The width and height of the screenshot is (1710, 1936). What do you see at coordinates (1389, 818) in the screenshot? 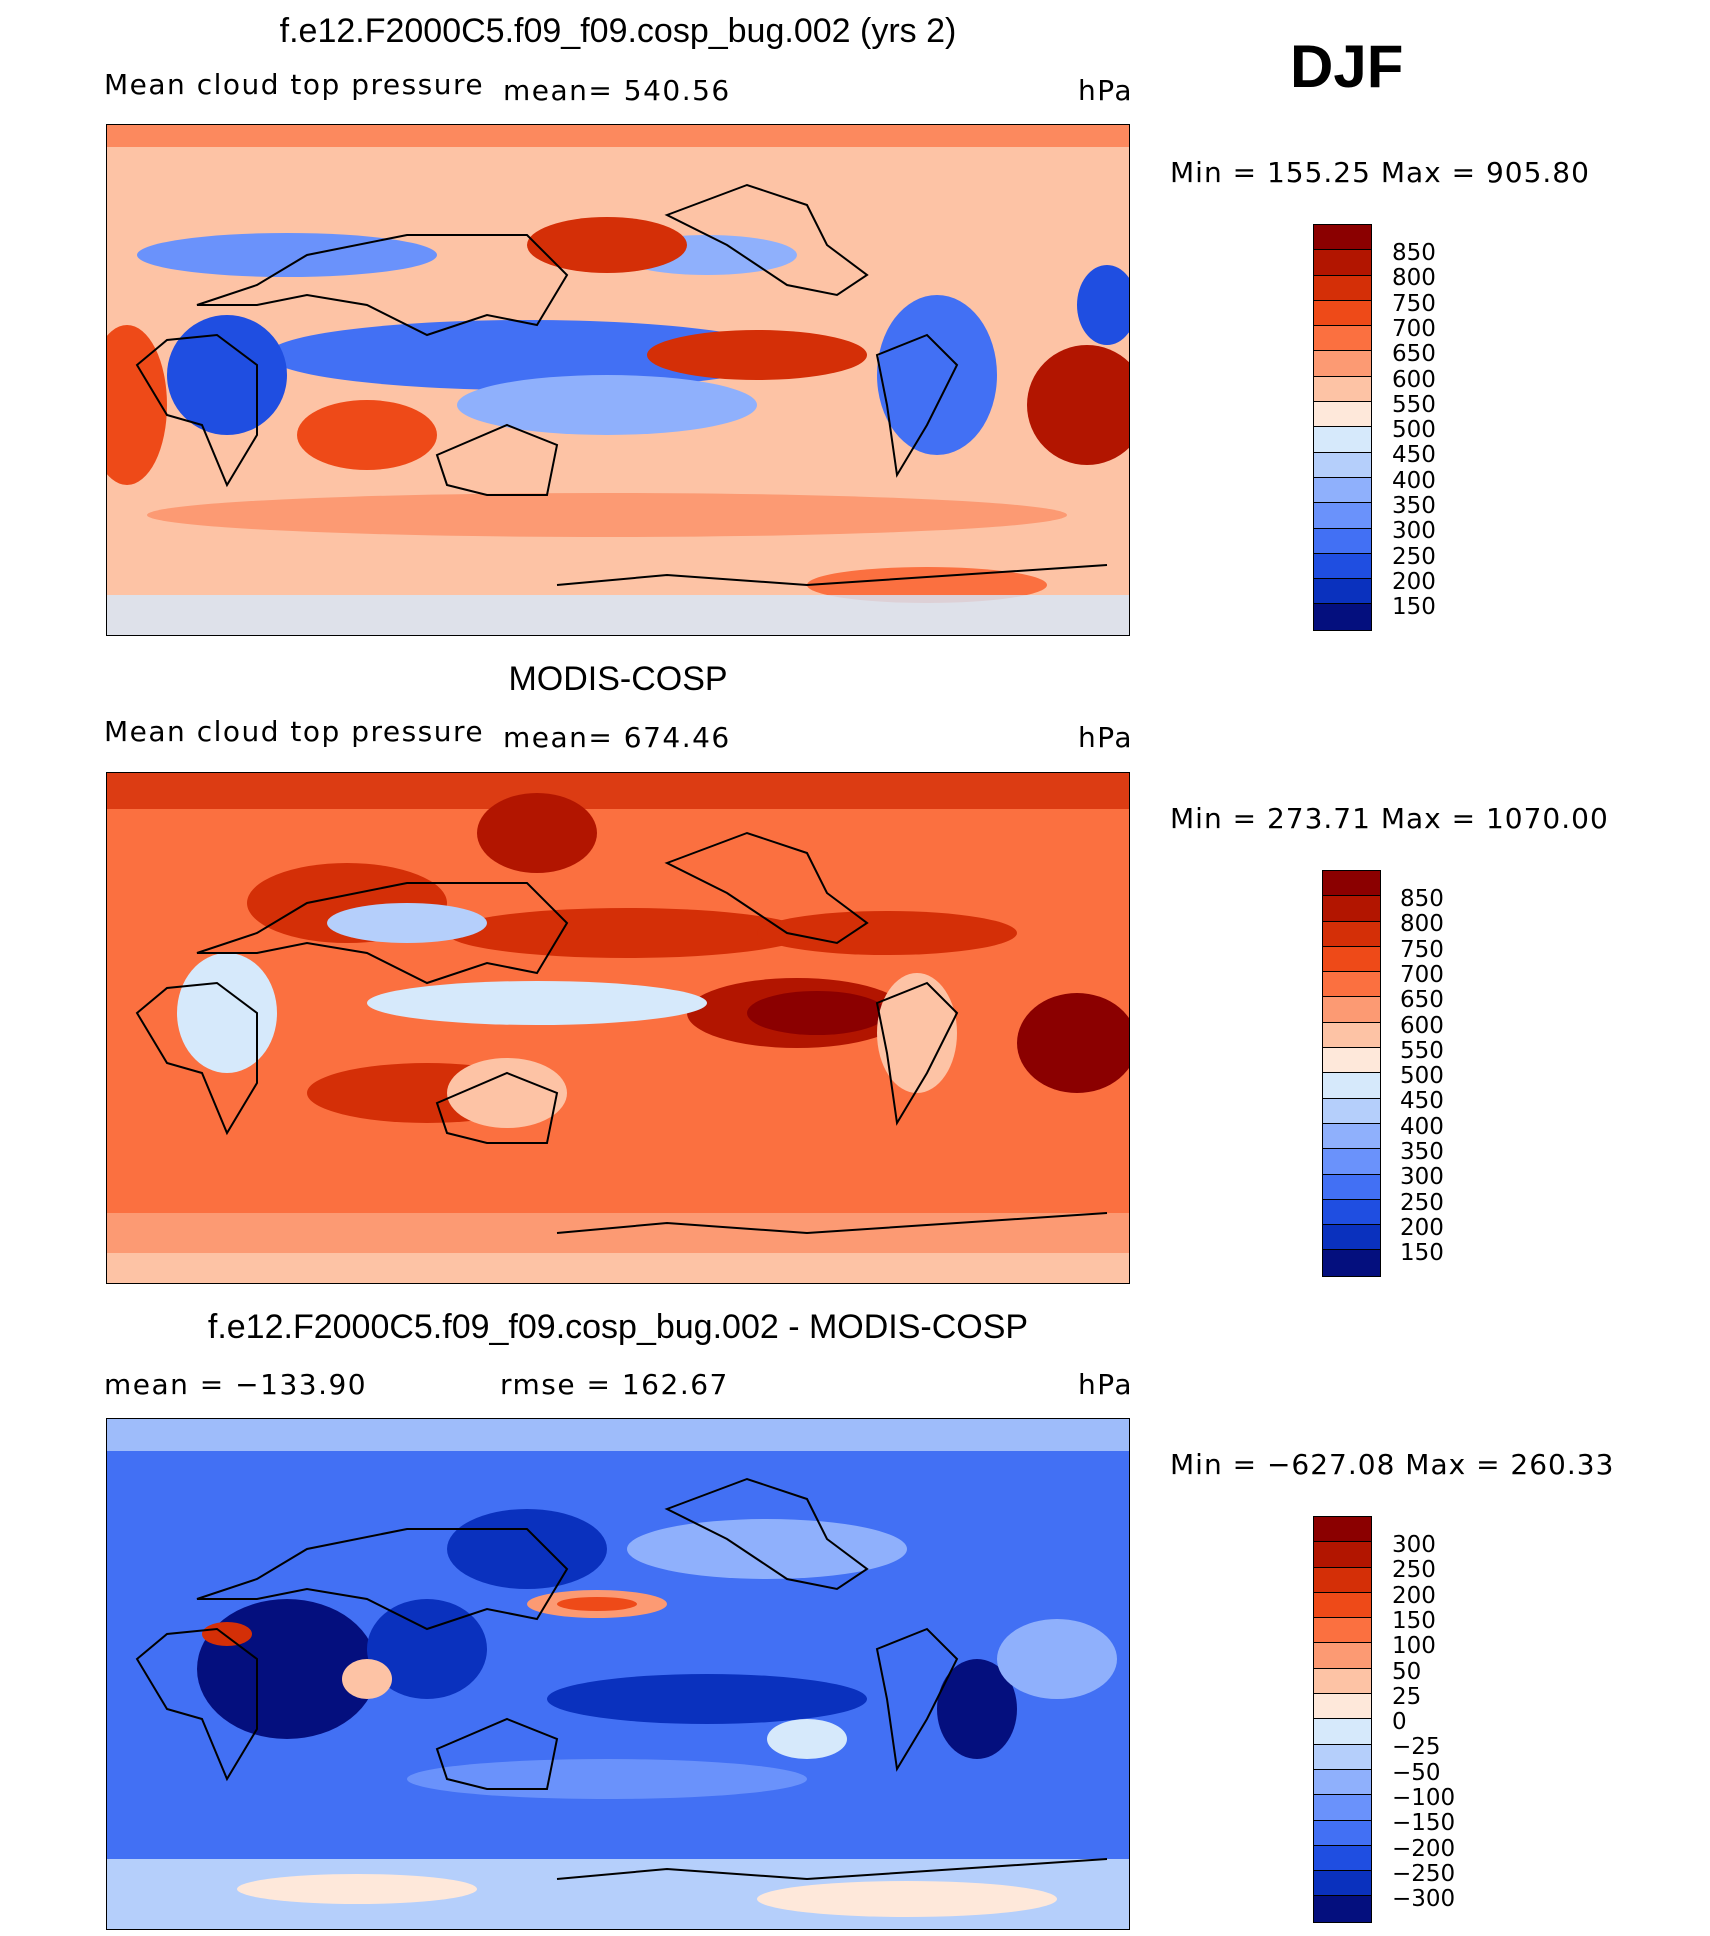
I see `panel-2-minmax: Min = 273.71 Max = 1070.00` at bounding box center [1389, 818].